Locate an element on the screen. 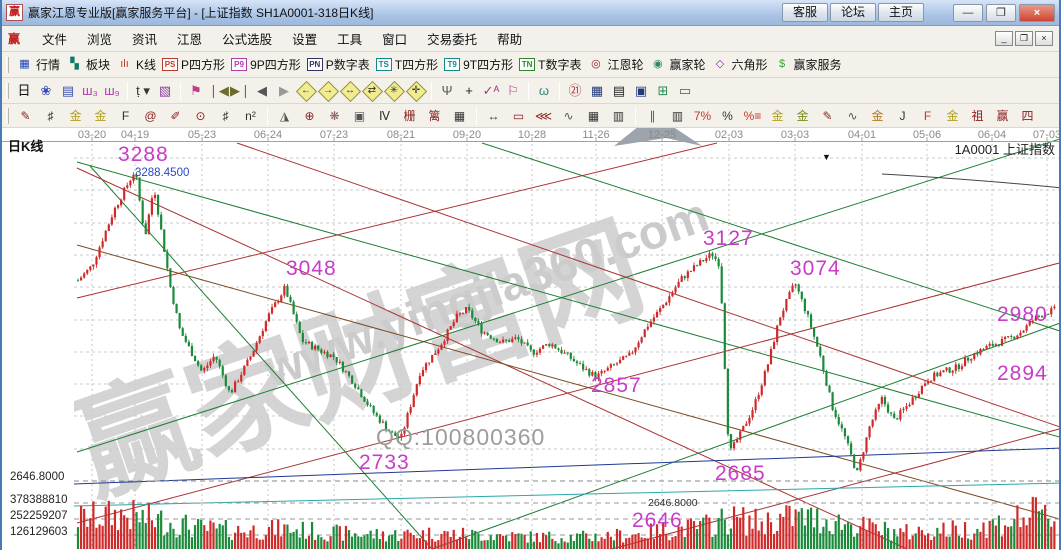  p-square-button: PS P四方形 is located at coordinates (193, 64).